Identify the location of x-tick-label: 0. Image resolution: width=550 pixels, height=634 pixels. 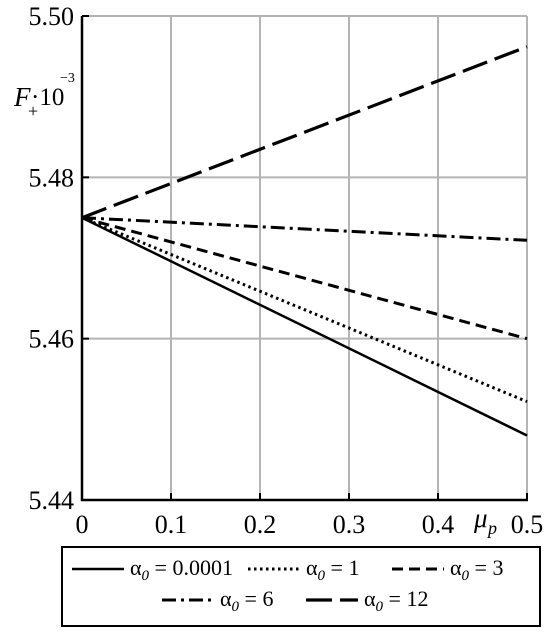
(82, 524).